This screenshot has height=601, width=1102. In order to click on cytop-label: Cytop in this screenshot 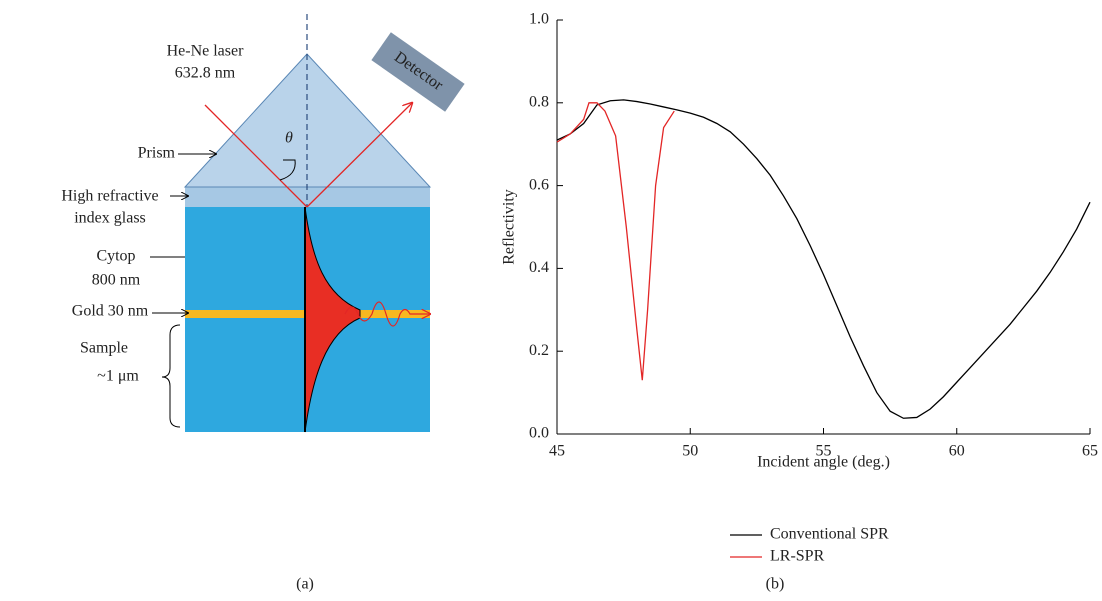, I will do `click(115, 256)`.